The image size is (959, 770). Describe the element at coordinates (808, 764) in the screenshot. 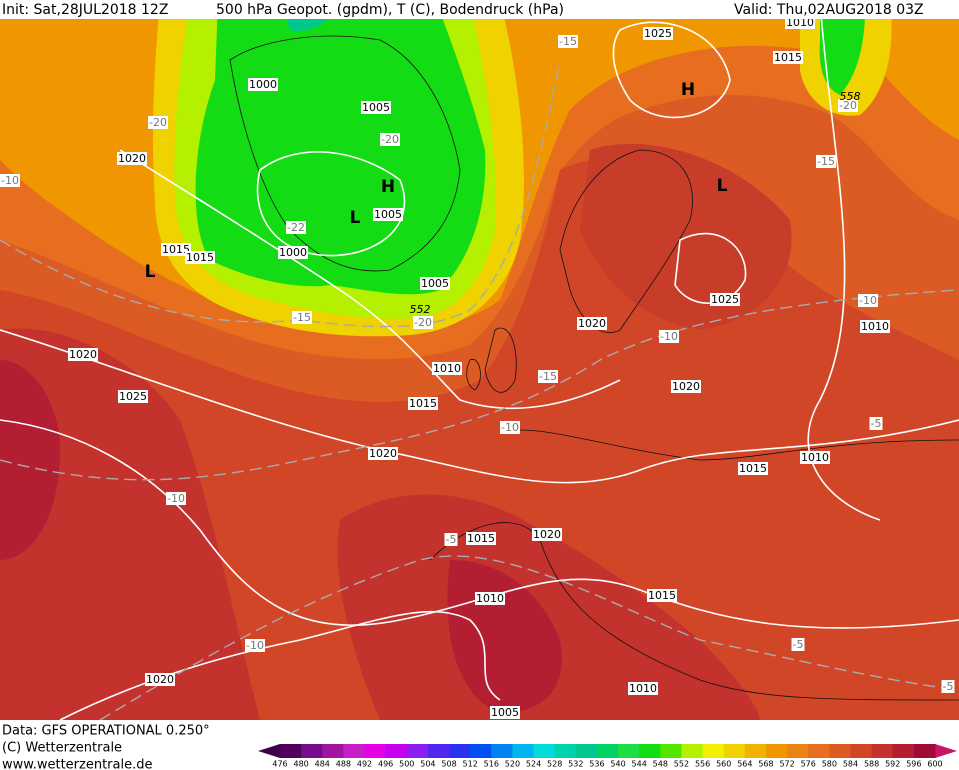

I see `colorbar-label: 576` at that location.